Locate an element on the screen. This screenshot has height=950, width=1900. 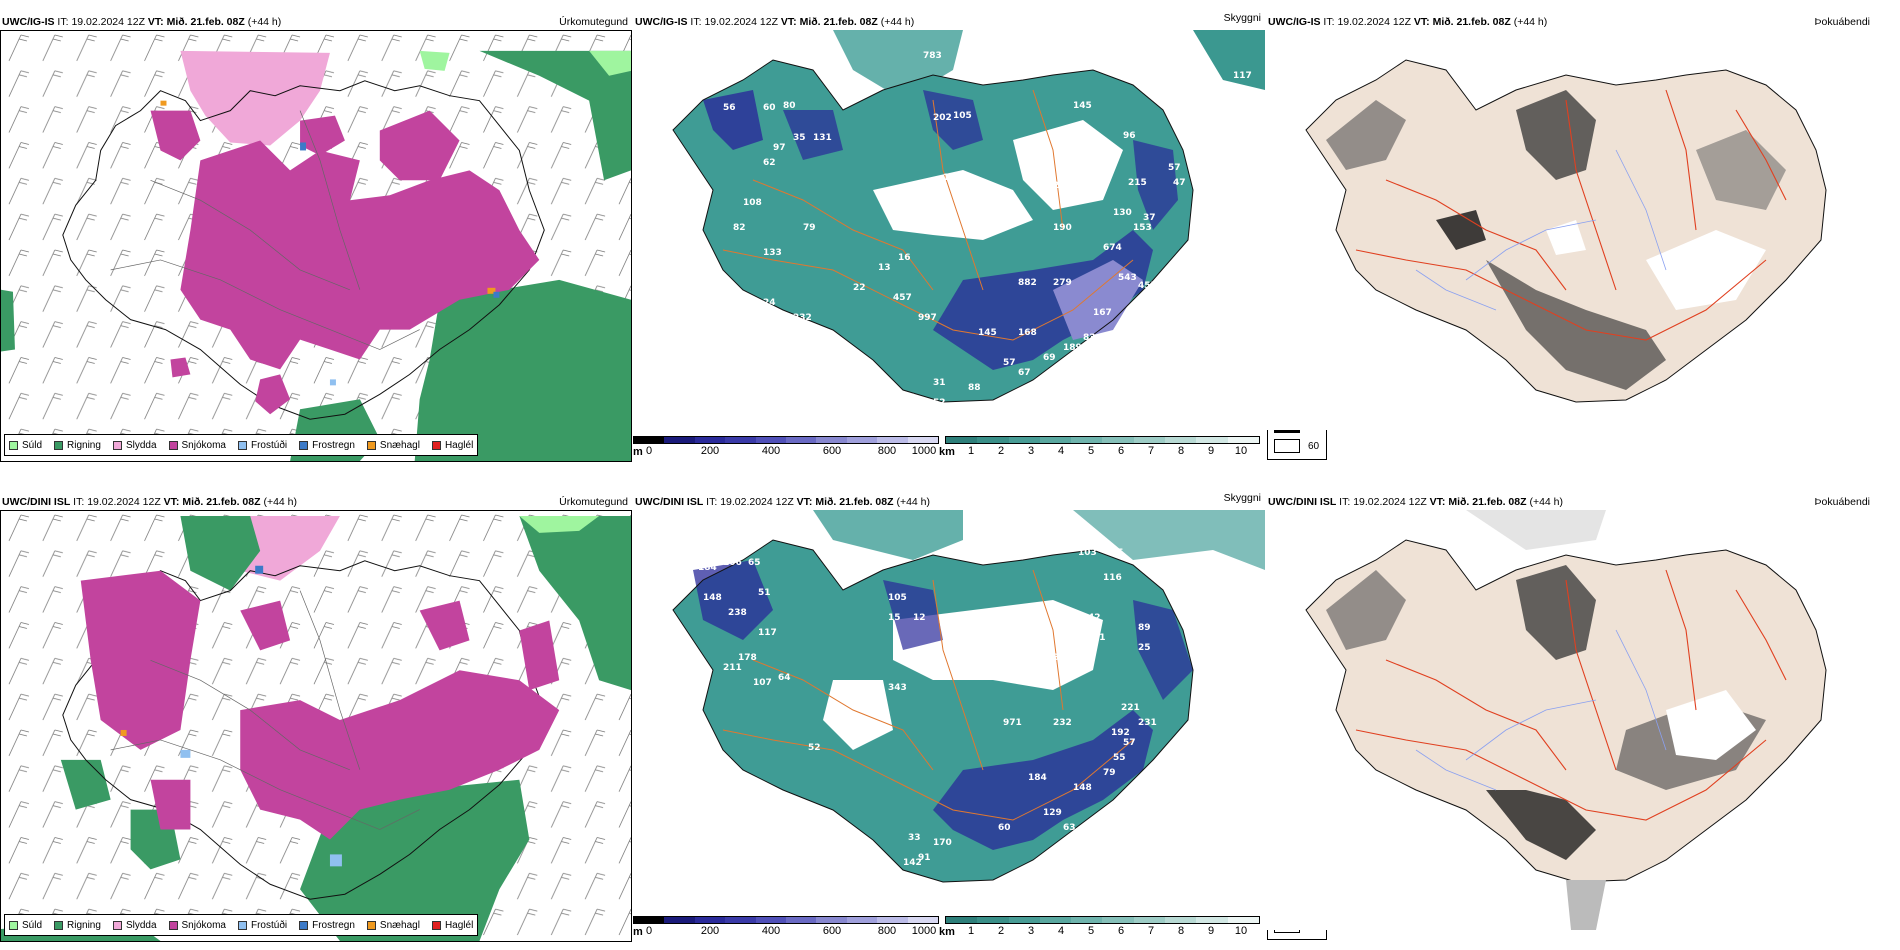
vis-label: 27 is located at coordinates (889, 408).